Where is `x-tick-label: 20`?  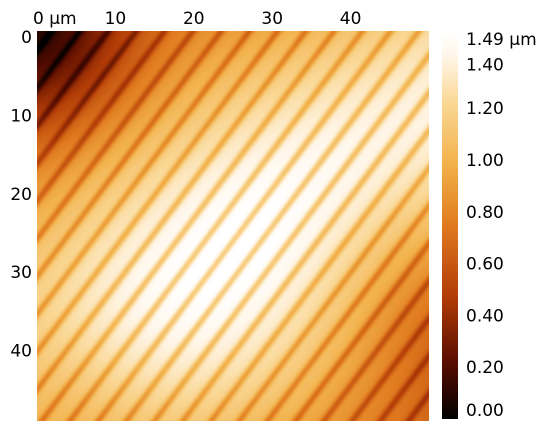
x-tick-label: 20 is located at coordinates (194, 19).